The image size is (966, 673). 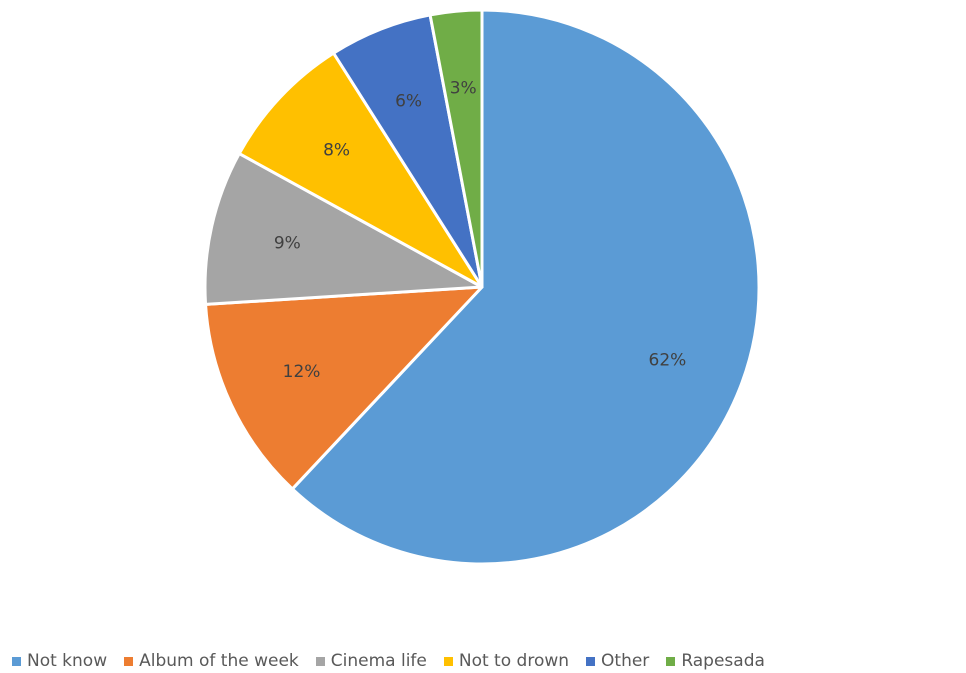 What do you see at coordinates (343, 229) in the screenshot?
I see `pie-slice-cinema-life` at bounding box center [343, 229].